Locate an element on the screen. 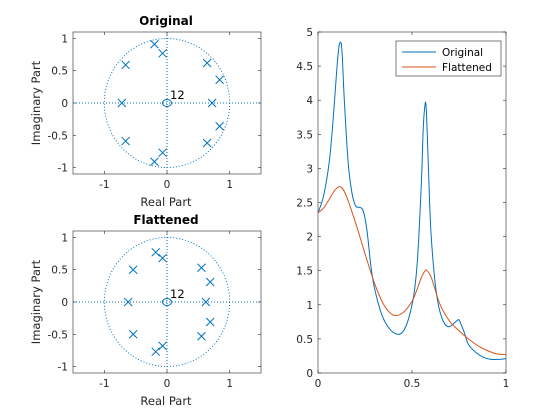  flattened-zero-marker is located at coordinates (167, 302).